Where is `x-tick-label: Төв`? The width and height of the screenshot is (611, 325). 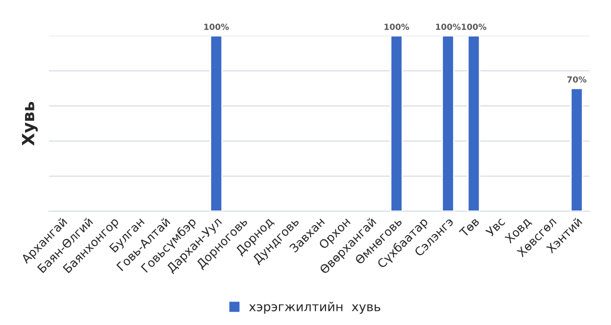 x-tick-label: Төв is located at coordinates (469, 227).